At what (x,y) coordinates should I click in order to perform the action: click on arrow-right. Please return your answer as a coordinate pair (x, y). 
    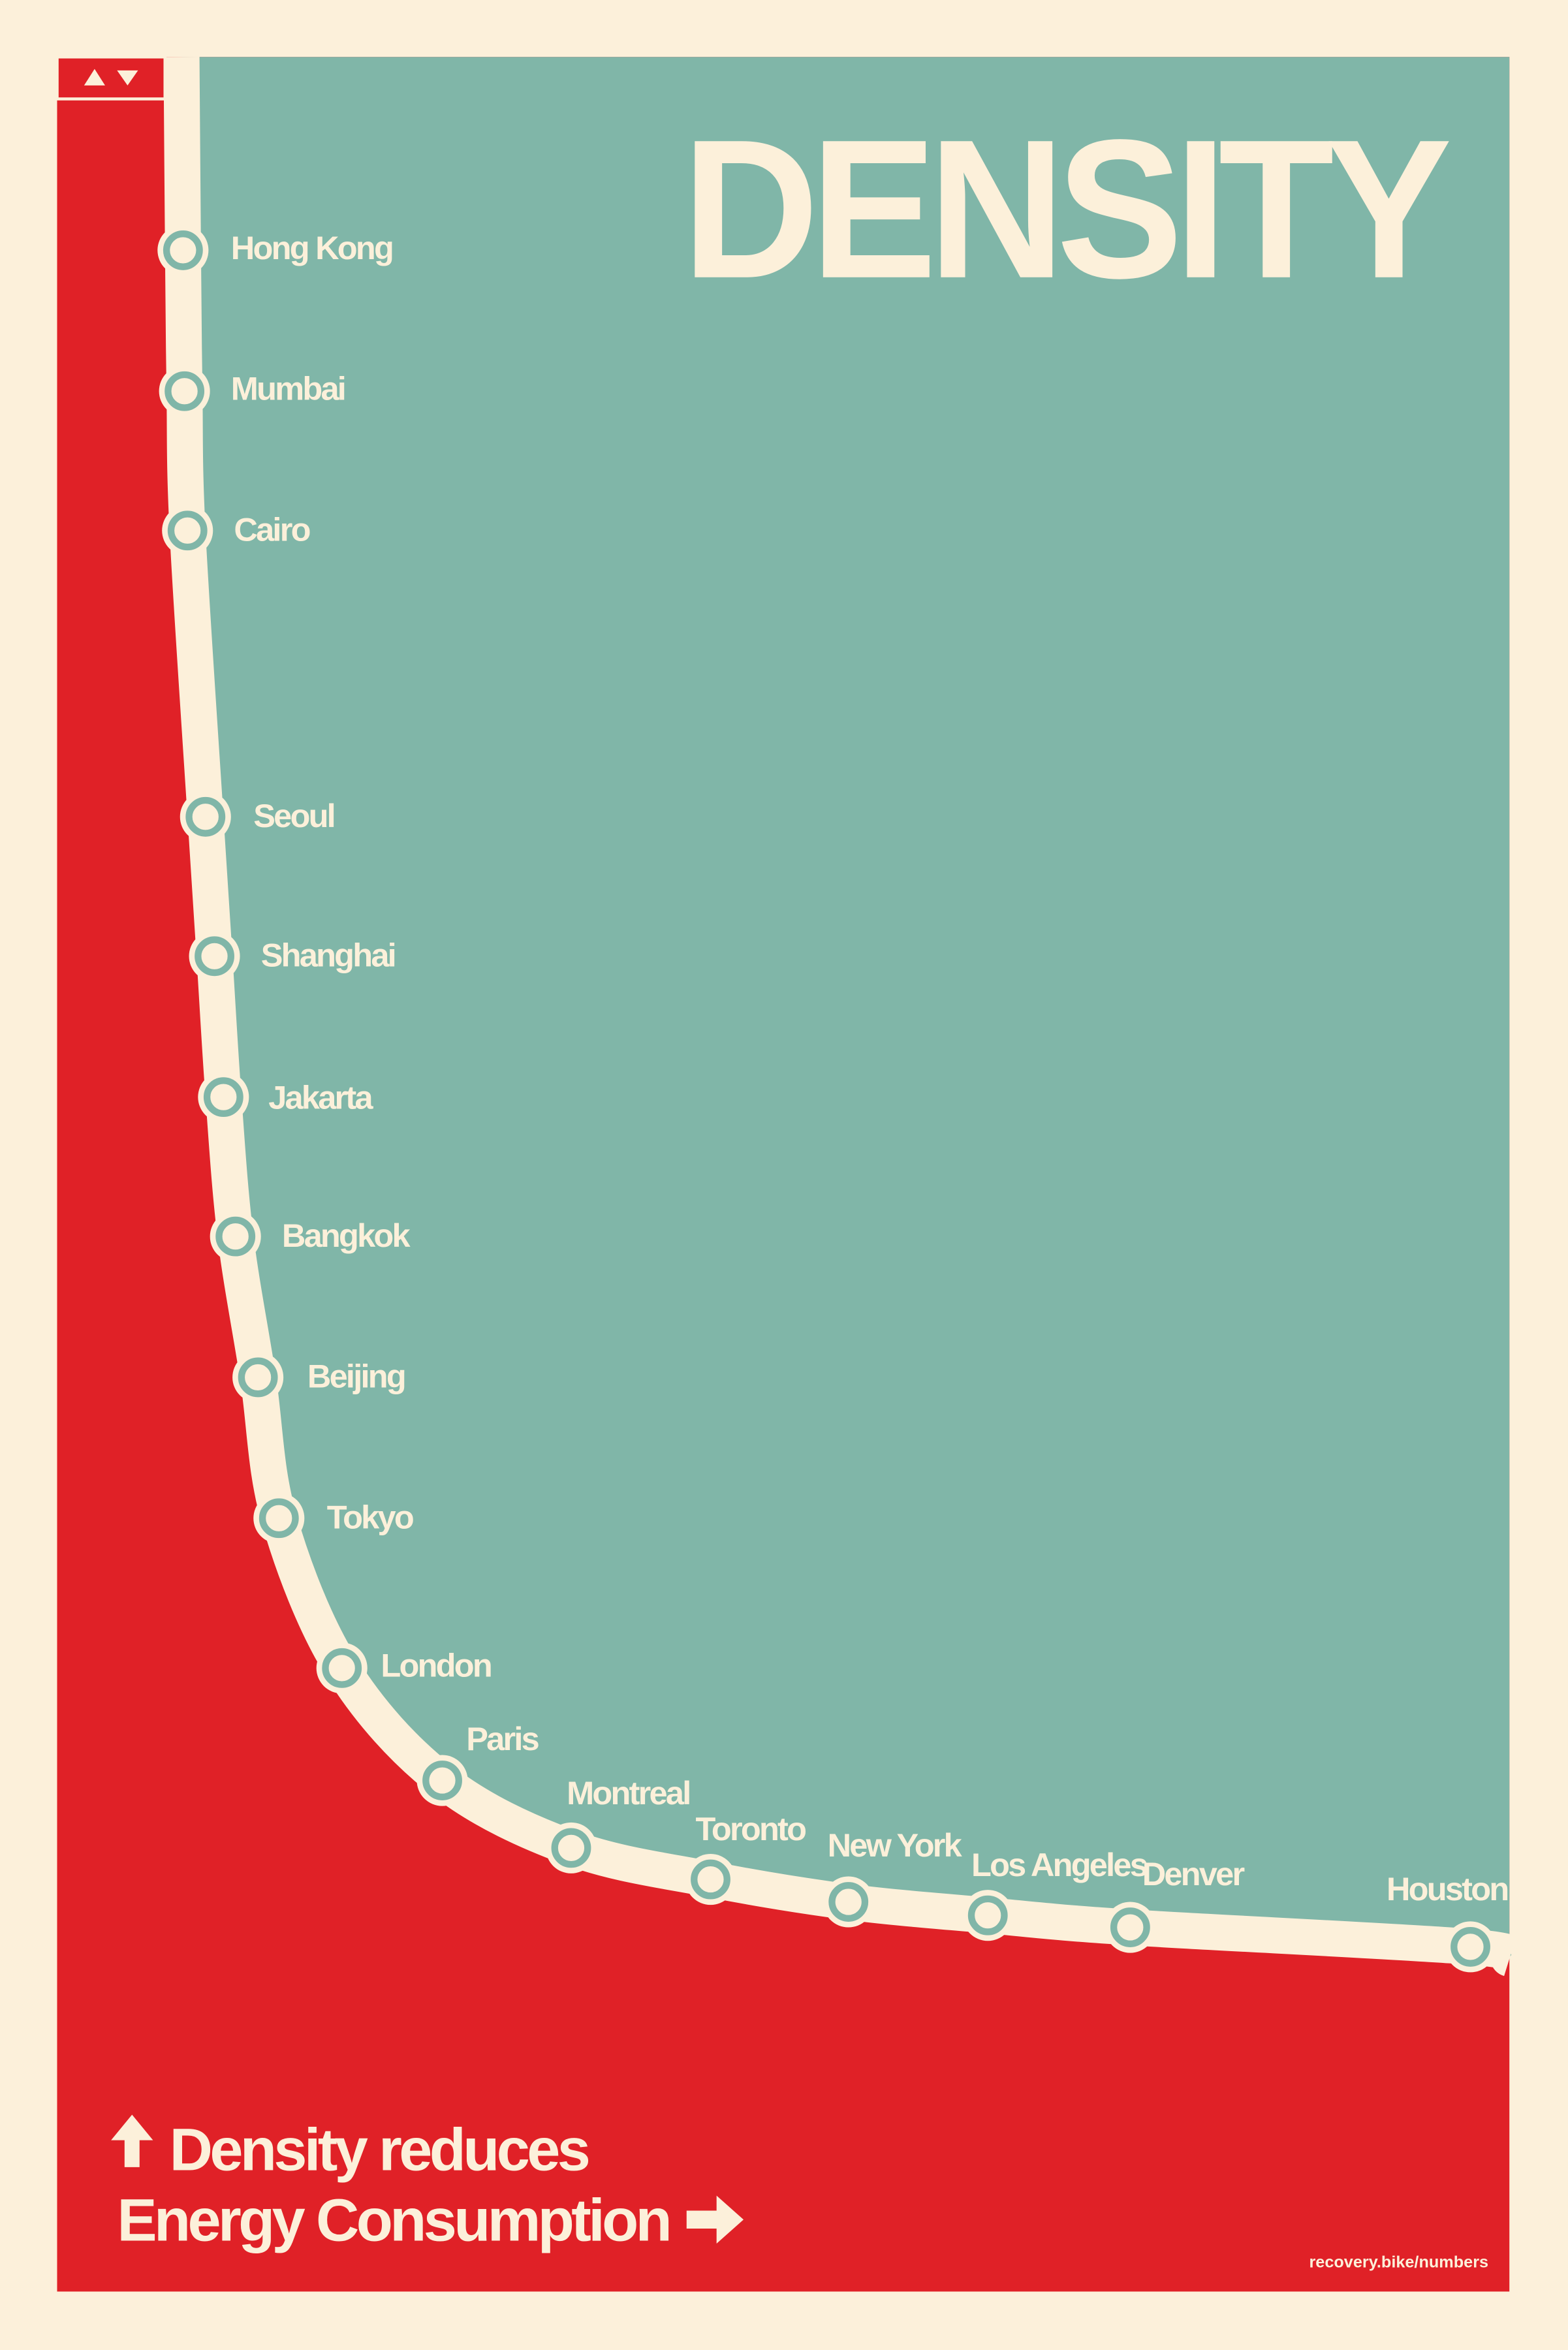
    Looking at the image, I should click on (715, 2219).